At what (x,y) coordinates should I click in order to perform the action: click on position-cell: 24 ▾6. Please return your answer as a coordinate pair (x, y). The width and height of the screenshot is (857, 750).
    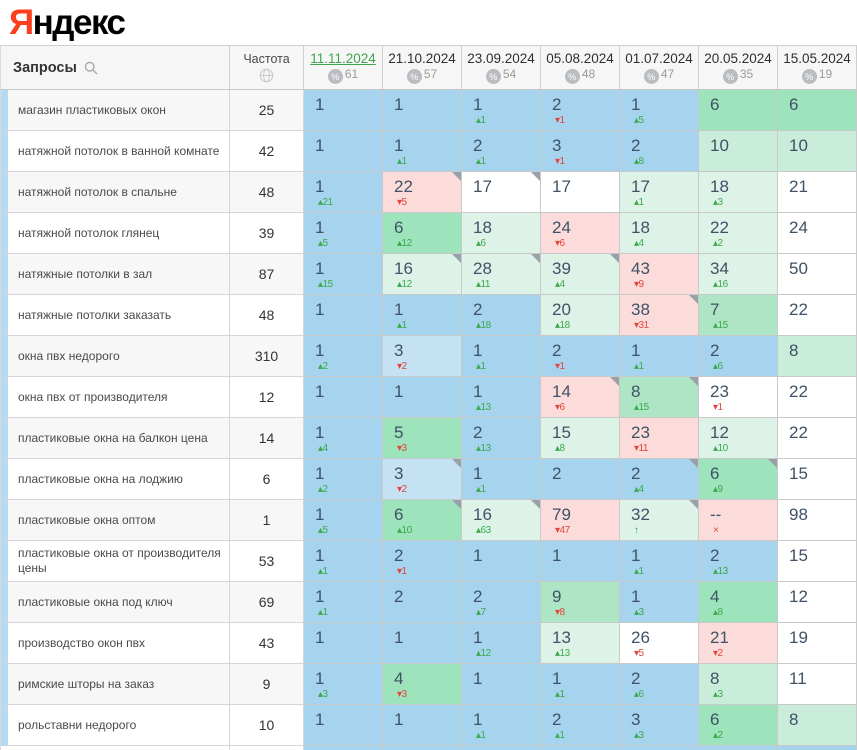
    Looking at the image, I should click on (580, 233).